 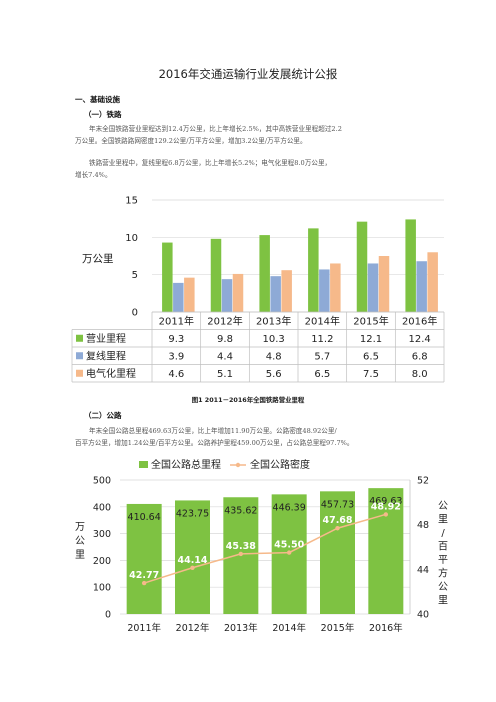 What do you see at coordinates (193, 628) in the screenshot?
I see `chart2-category-label: 2012年` at bounding box center [193, 628].